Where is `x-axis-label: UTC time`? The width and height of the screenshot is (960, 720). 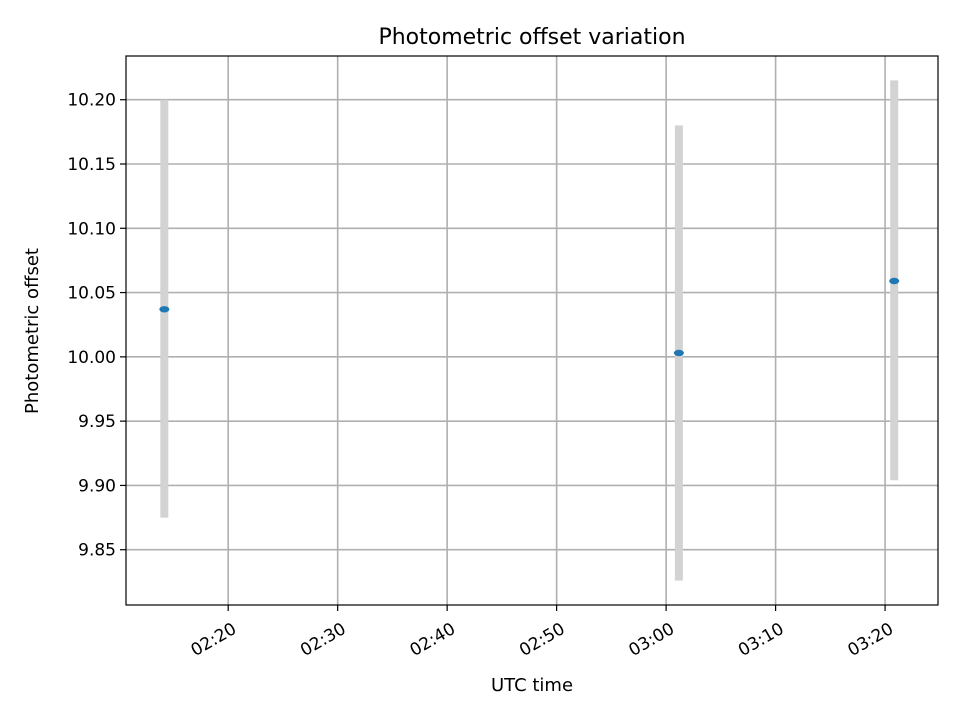
x-axis-label: UTC time is located at coordinates (532, 685).